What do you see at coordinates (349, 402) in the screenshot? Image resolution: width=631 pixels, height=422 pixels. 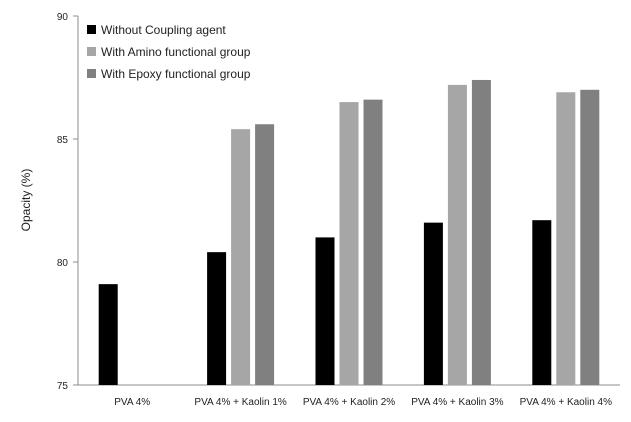 I see `x-tick-label: PVA 4% + Kaolin 2%` at bounding box center [349, 402].